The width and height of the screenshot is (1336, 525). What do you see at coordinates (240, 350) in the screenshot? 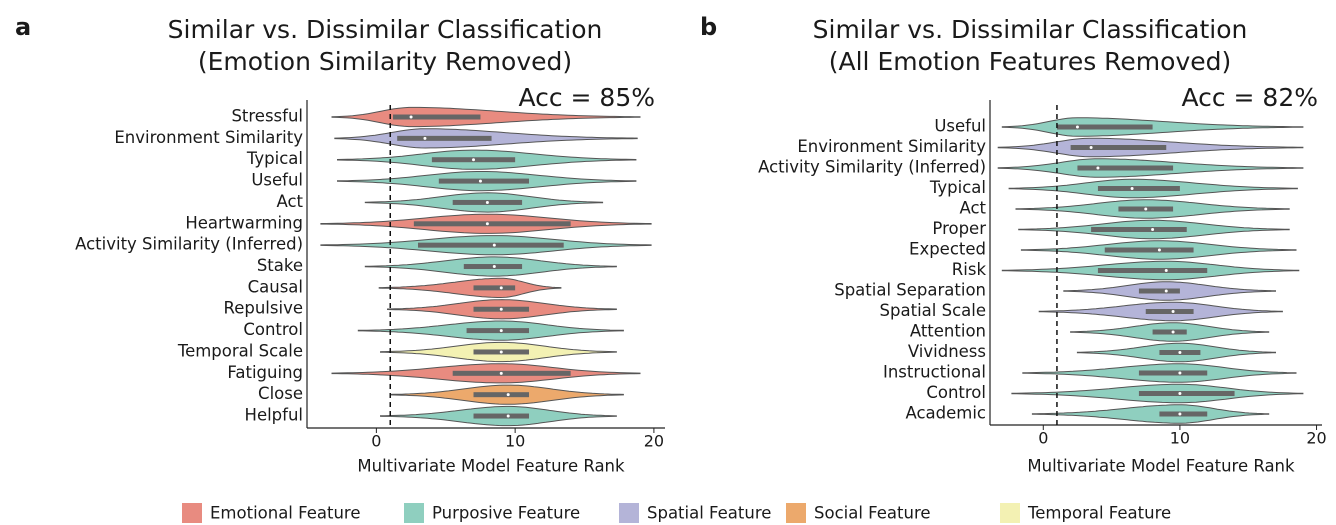
I see `category-label: Temporal Scale` at bounding box center [240, 350].